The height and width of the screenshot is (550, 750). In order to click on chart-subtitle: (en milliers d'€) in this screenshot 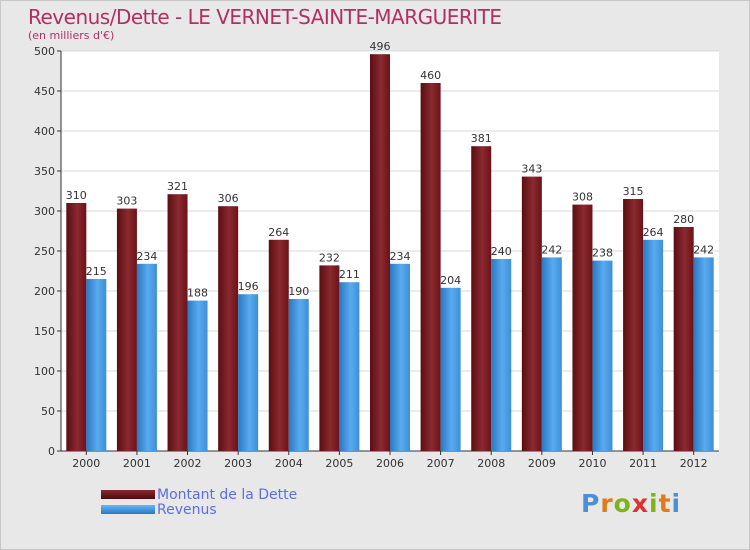, I will do `click(71, 35)`.